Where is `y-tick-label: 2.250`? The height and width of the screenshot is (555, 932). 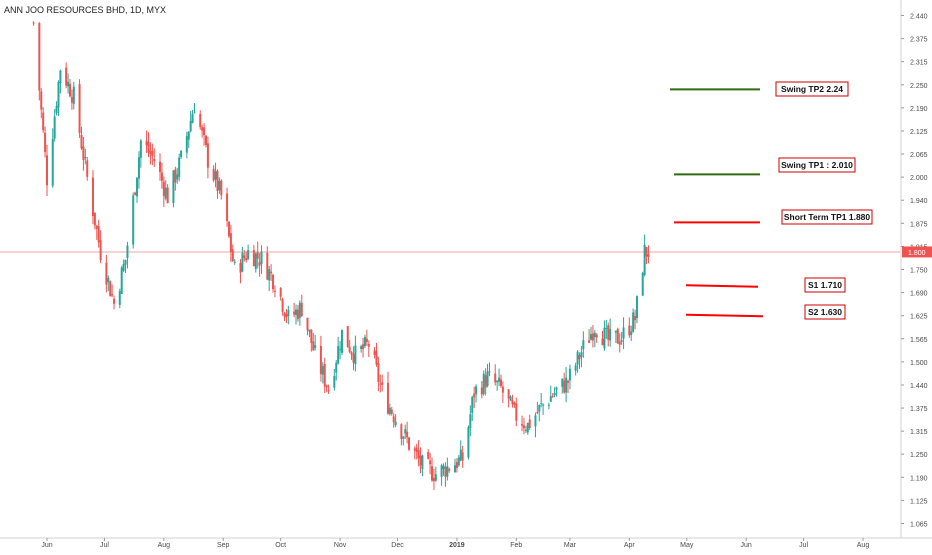
y-tick-label: 2.250 is located at coordinates (919, 86).